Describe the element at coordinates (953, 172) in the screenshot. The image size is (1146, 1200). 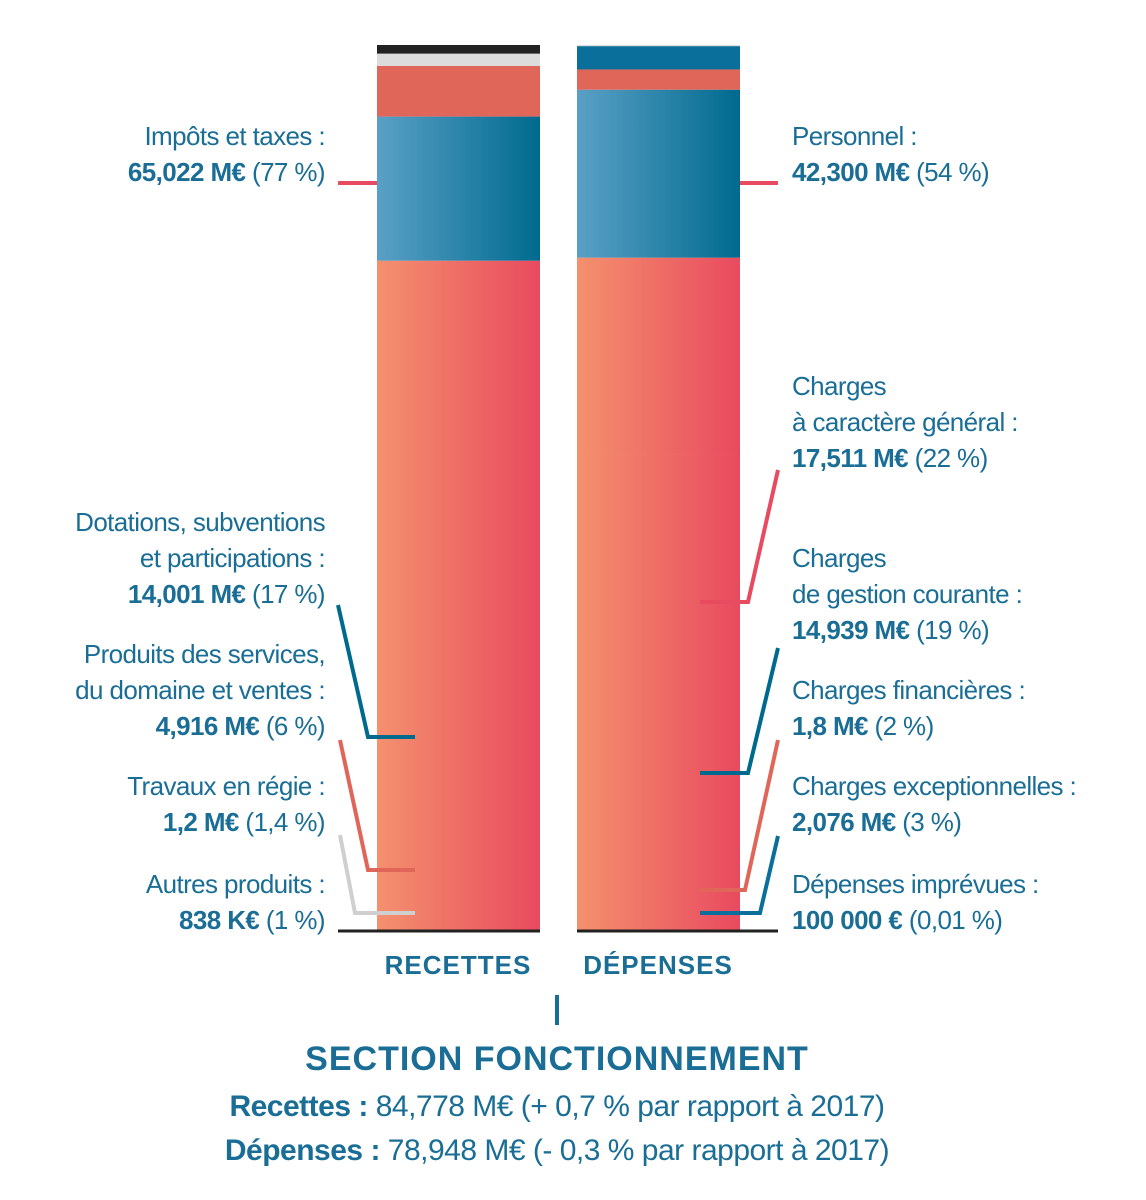
I see `segment-percent: (54 %)` at that location.